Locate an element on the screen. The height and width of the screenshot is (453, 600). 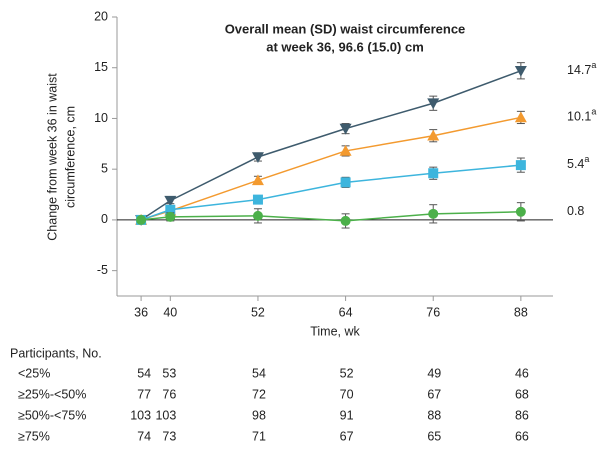
x-tick-label: 76 is located at coordinates (433, 312).